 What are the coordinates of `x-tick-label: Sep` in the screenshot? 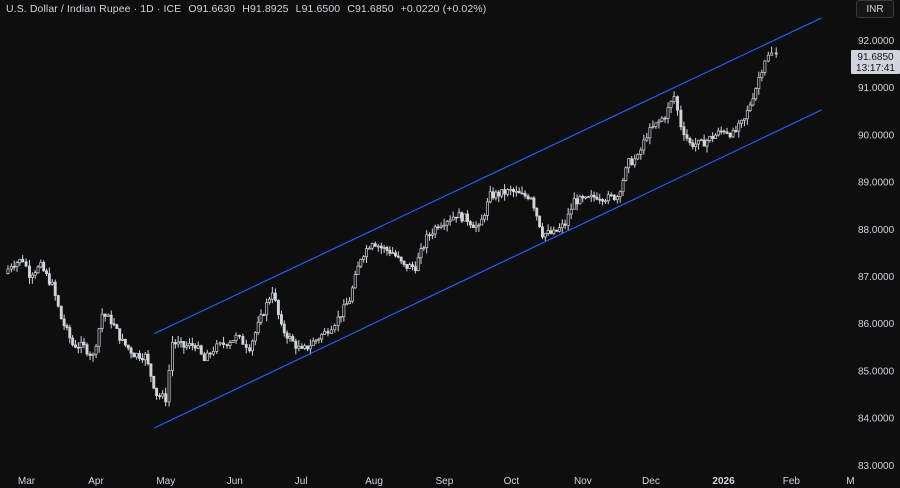 It's located at (444, 481).